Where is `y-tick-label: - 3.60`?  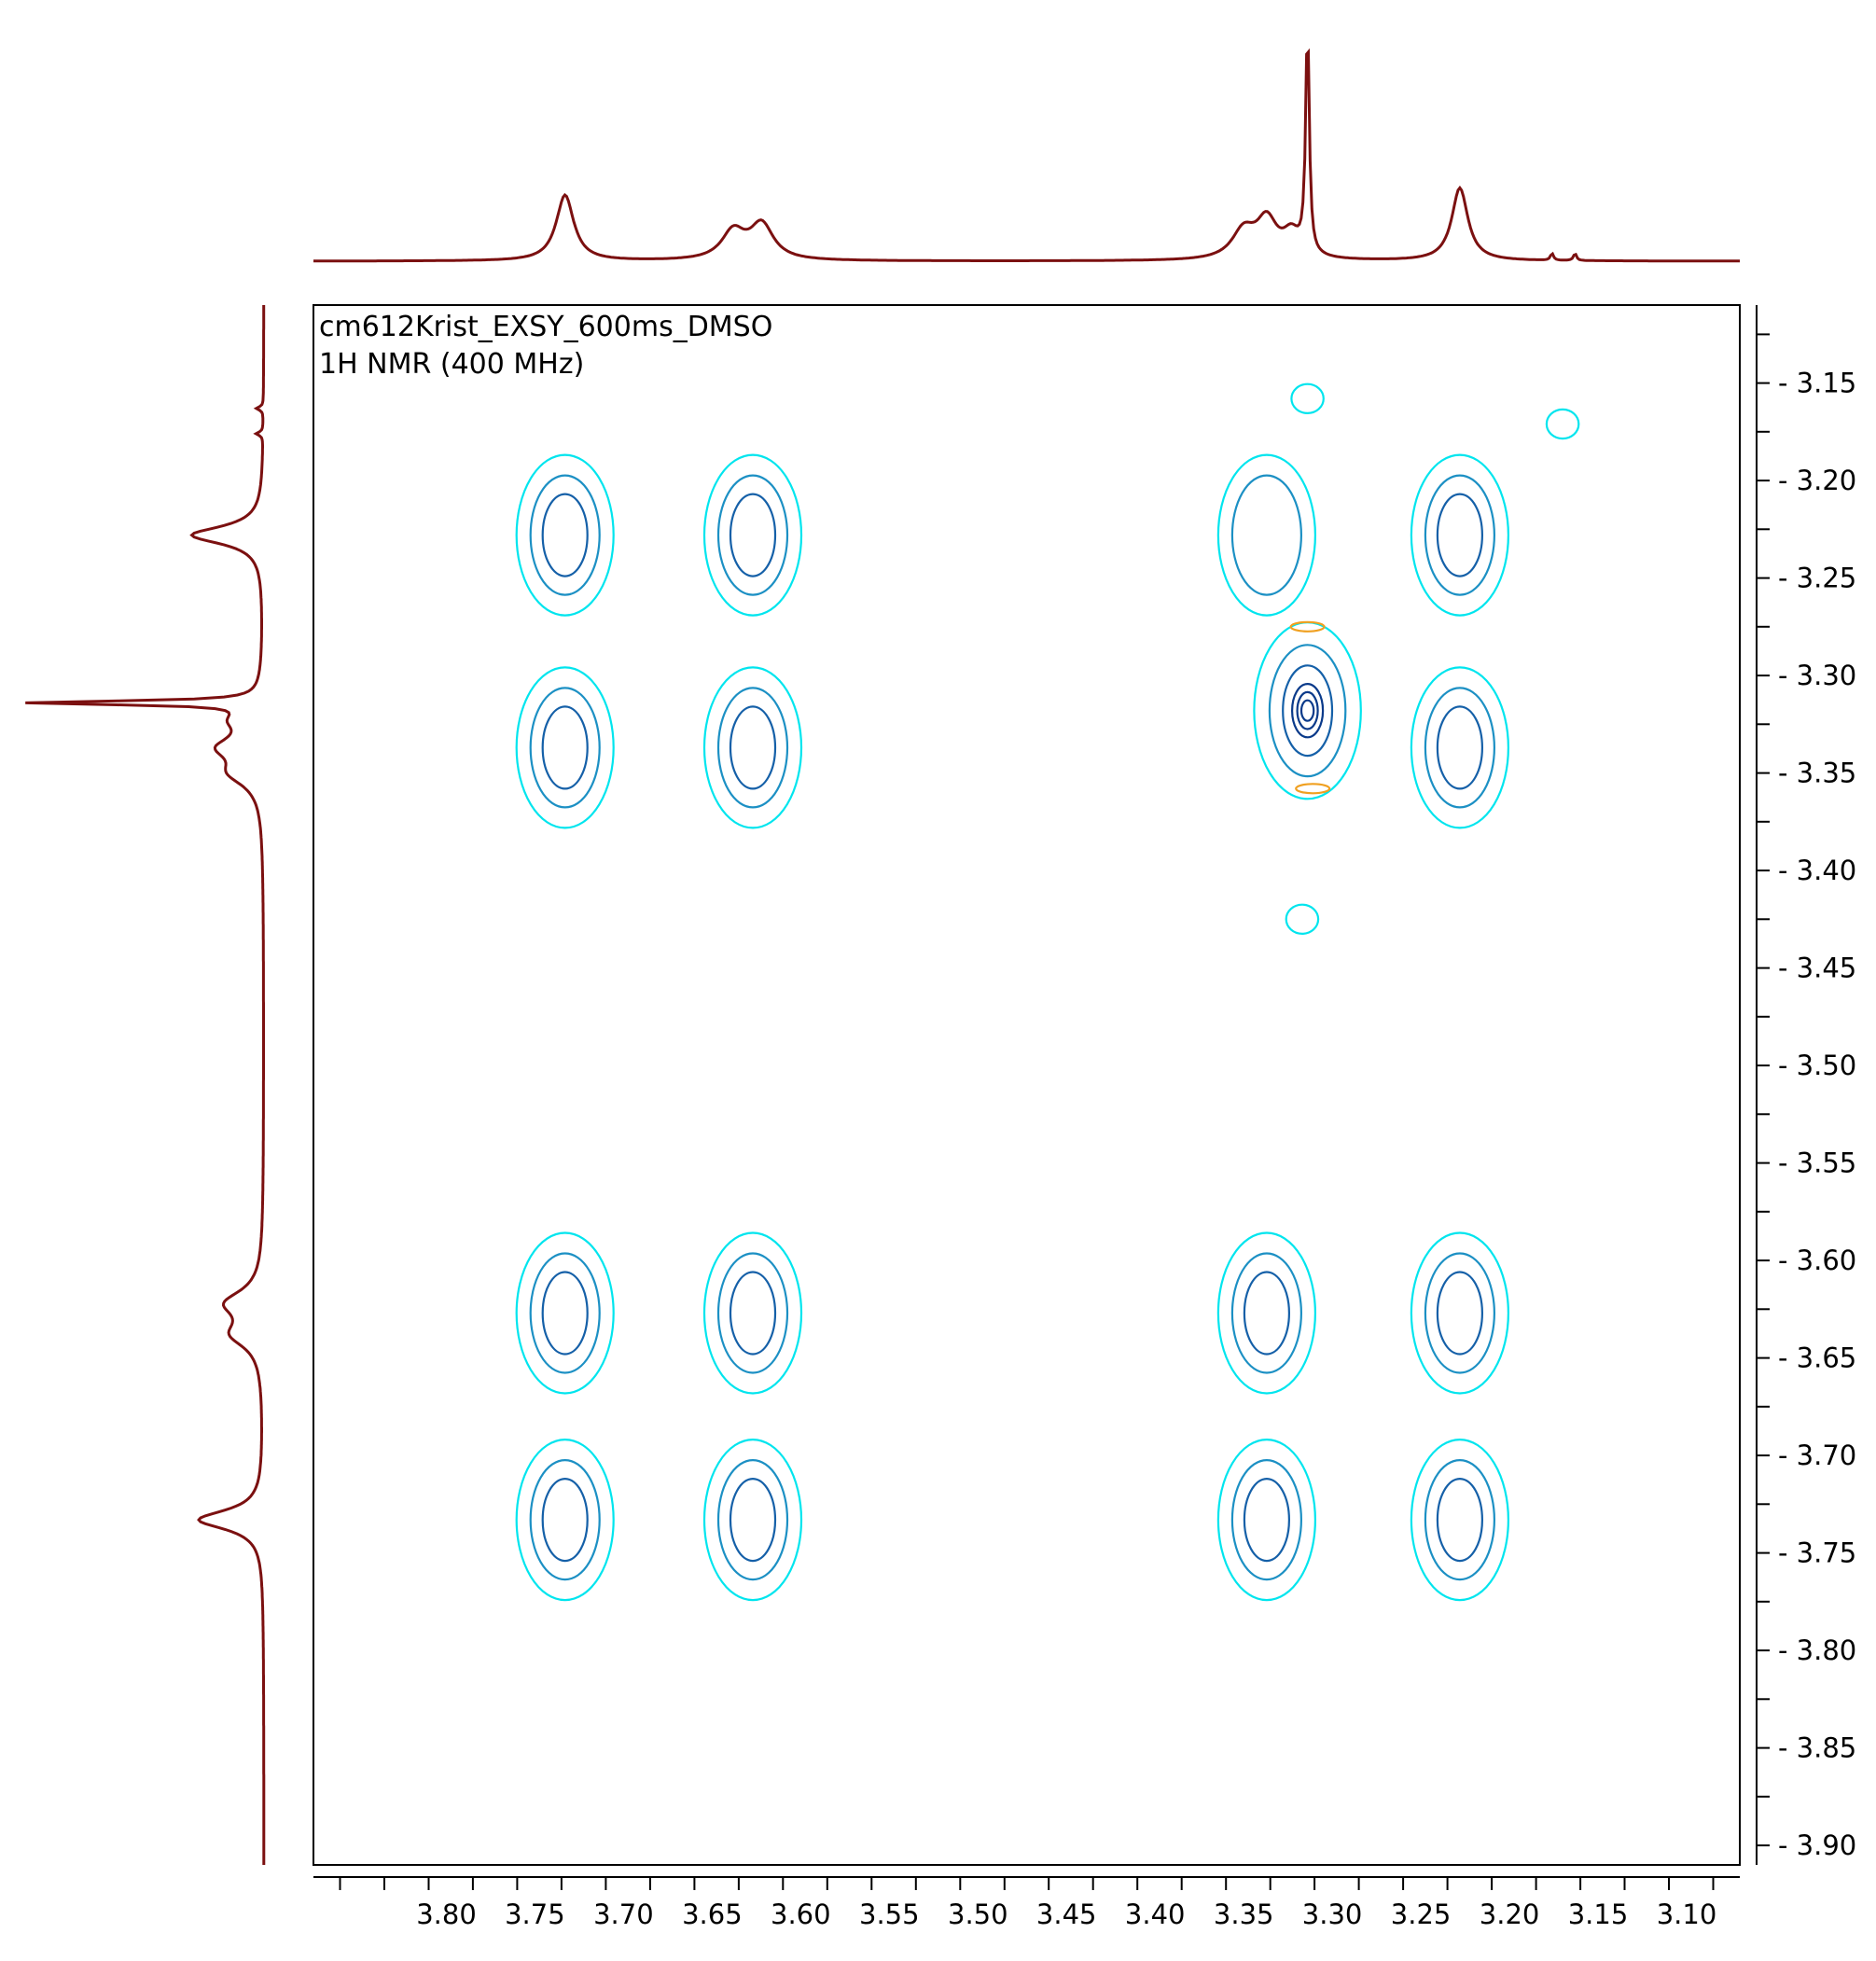
y-tick-label: - 3.60 is located at coordinates (1817, 1260).